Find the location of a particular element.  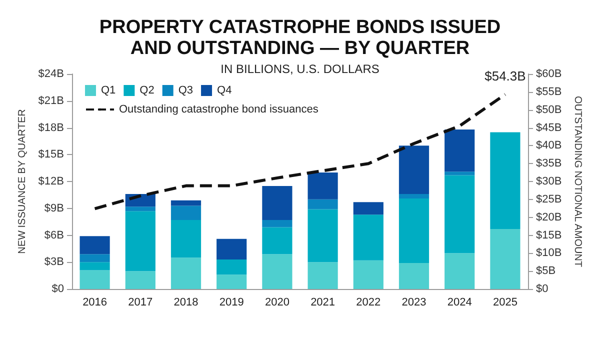

chart-title: PROPERTY CATASTROPHE BONDS ISSUED AND OUTSTANDING — BY QUARTER is located at coordinates (300, 38).